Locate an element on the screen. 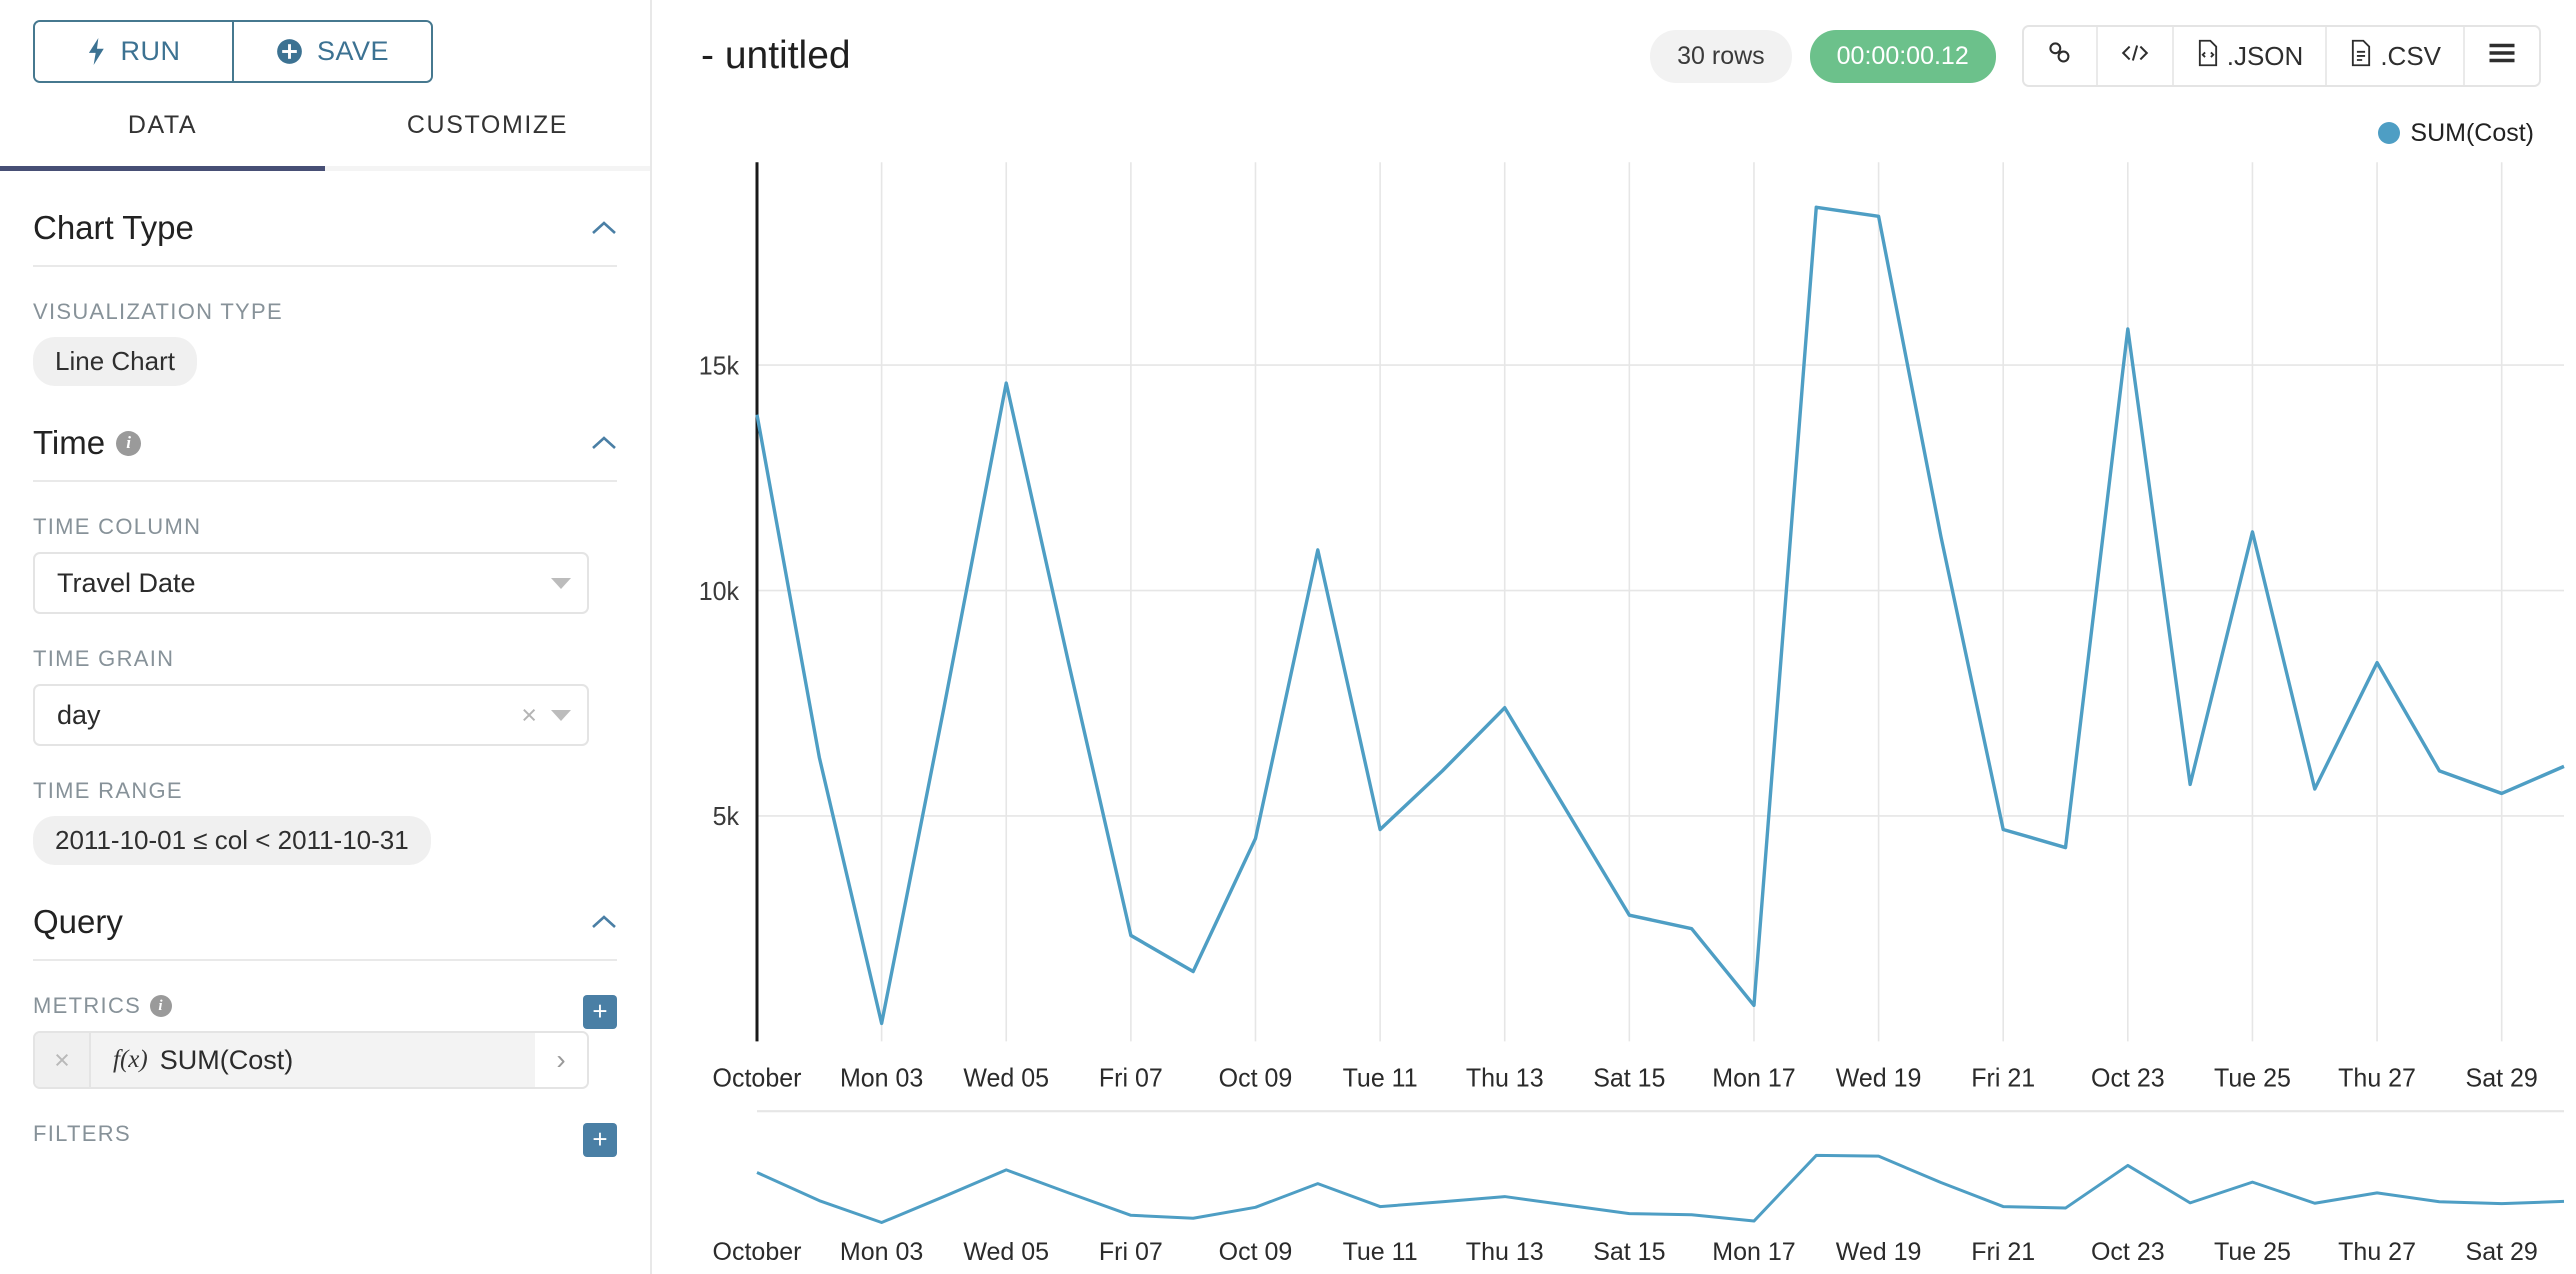  run-button-label: RUN is located at coordinates (150, 51).